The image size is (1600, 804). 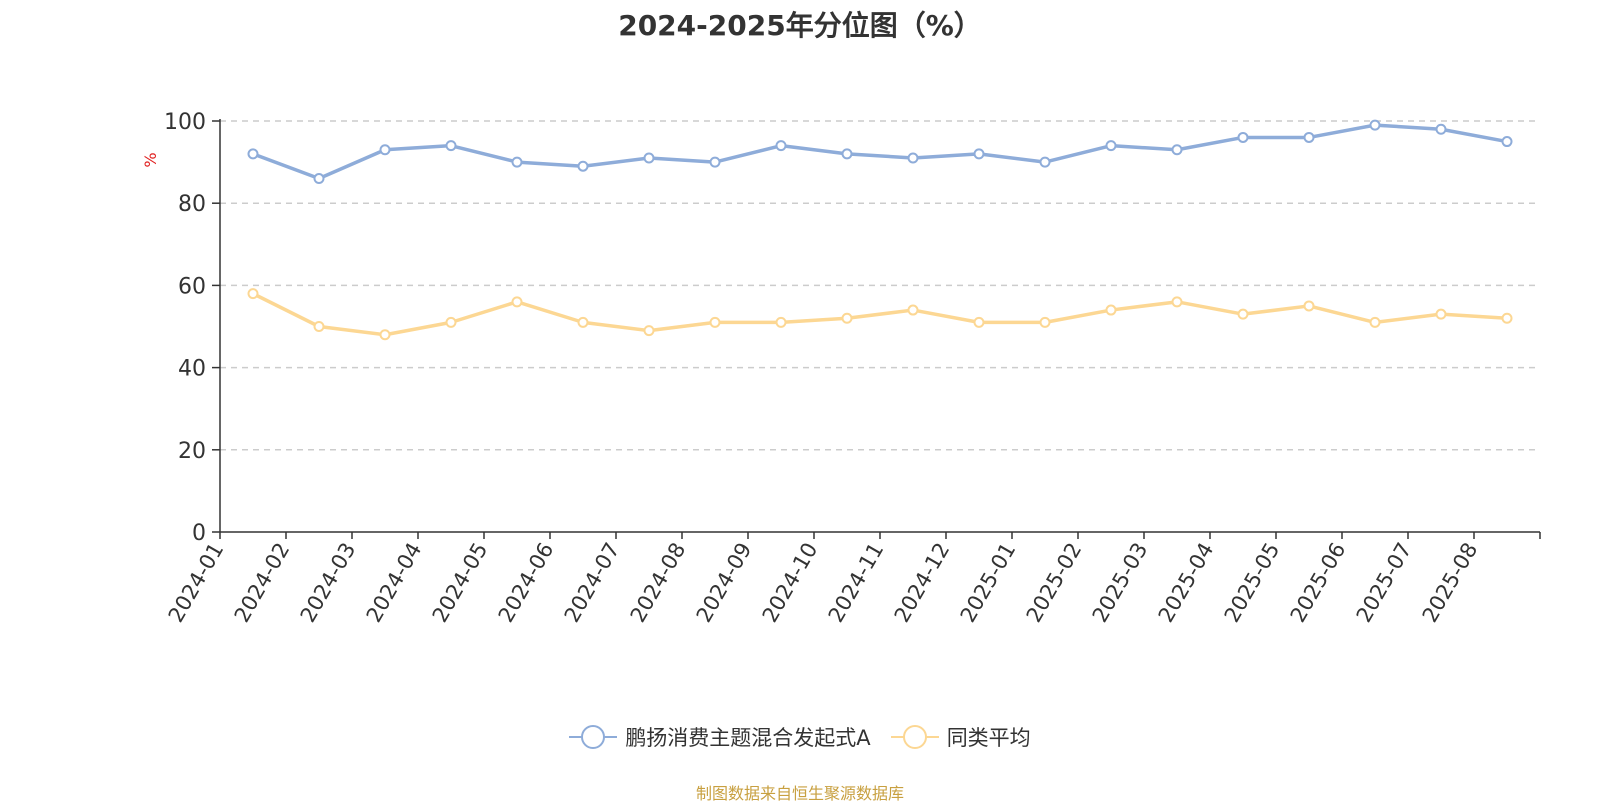 What do you see at coordinates (196, 583) in the screenshot?
I see `x-tick-label: 2024-01` at bounding box center [196, 583].